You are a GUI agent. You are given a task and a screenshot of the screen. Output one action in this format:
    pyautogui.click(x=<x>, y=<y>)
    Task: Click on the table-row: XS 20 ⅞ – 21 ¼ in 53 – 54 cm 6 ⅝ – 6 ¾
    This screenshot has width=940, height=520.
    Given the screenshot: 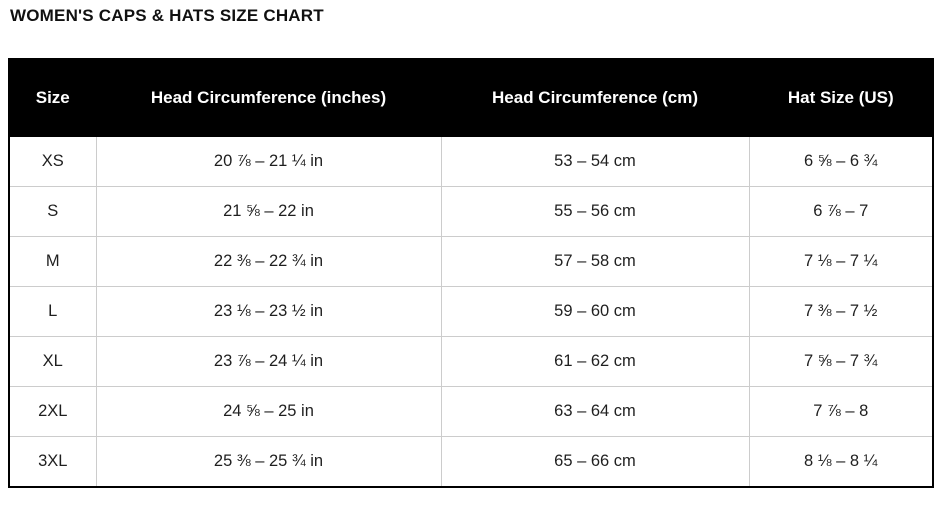 What is the action you would take?
    pyautogui.click(x=471, y=161)
    